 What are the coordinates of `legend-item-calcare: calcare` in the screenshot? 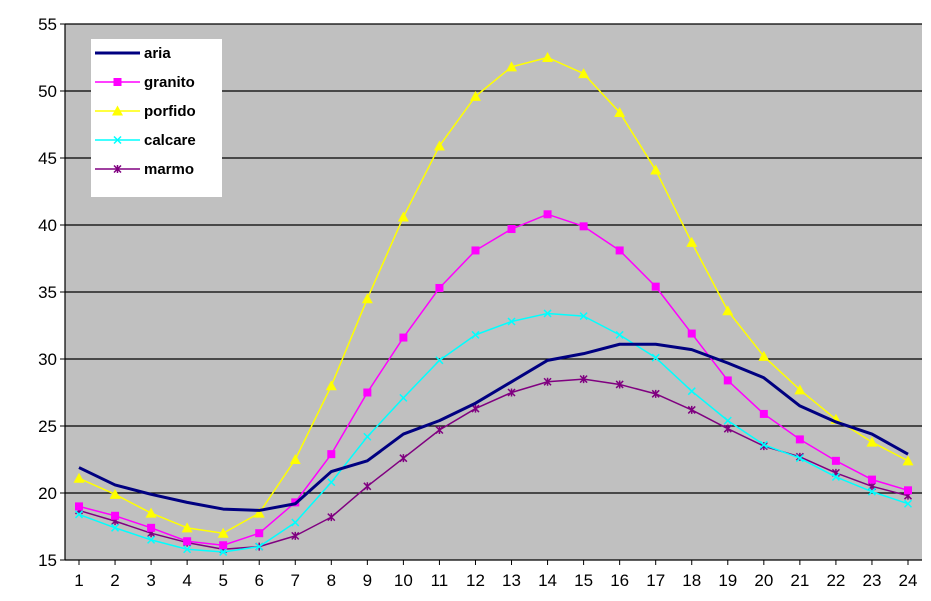 It's located at (145, 140).